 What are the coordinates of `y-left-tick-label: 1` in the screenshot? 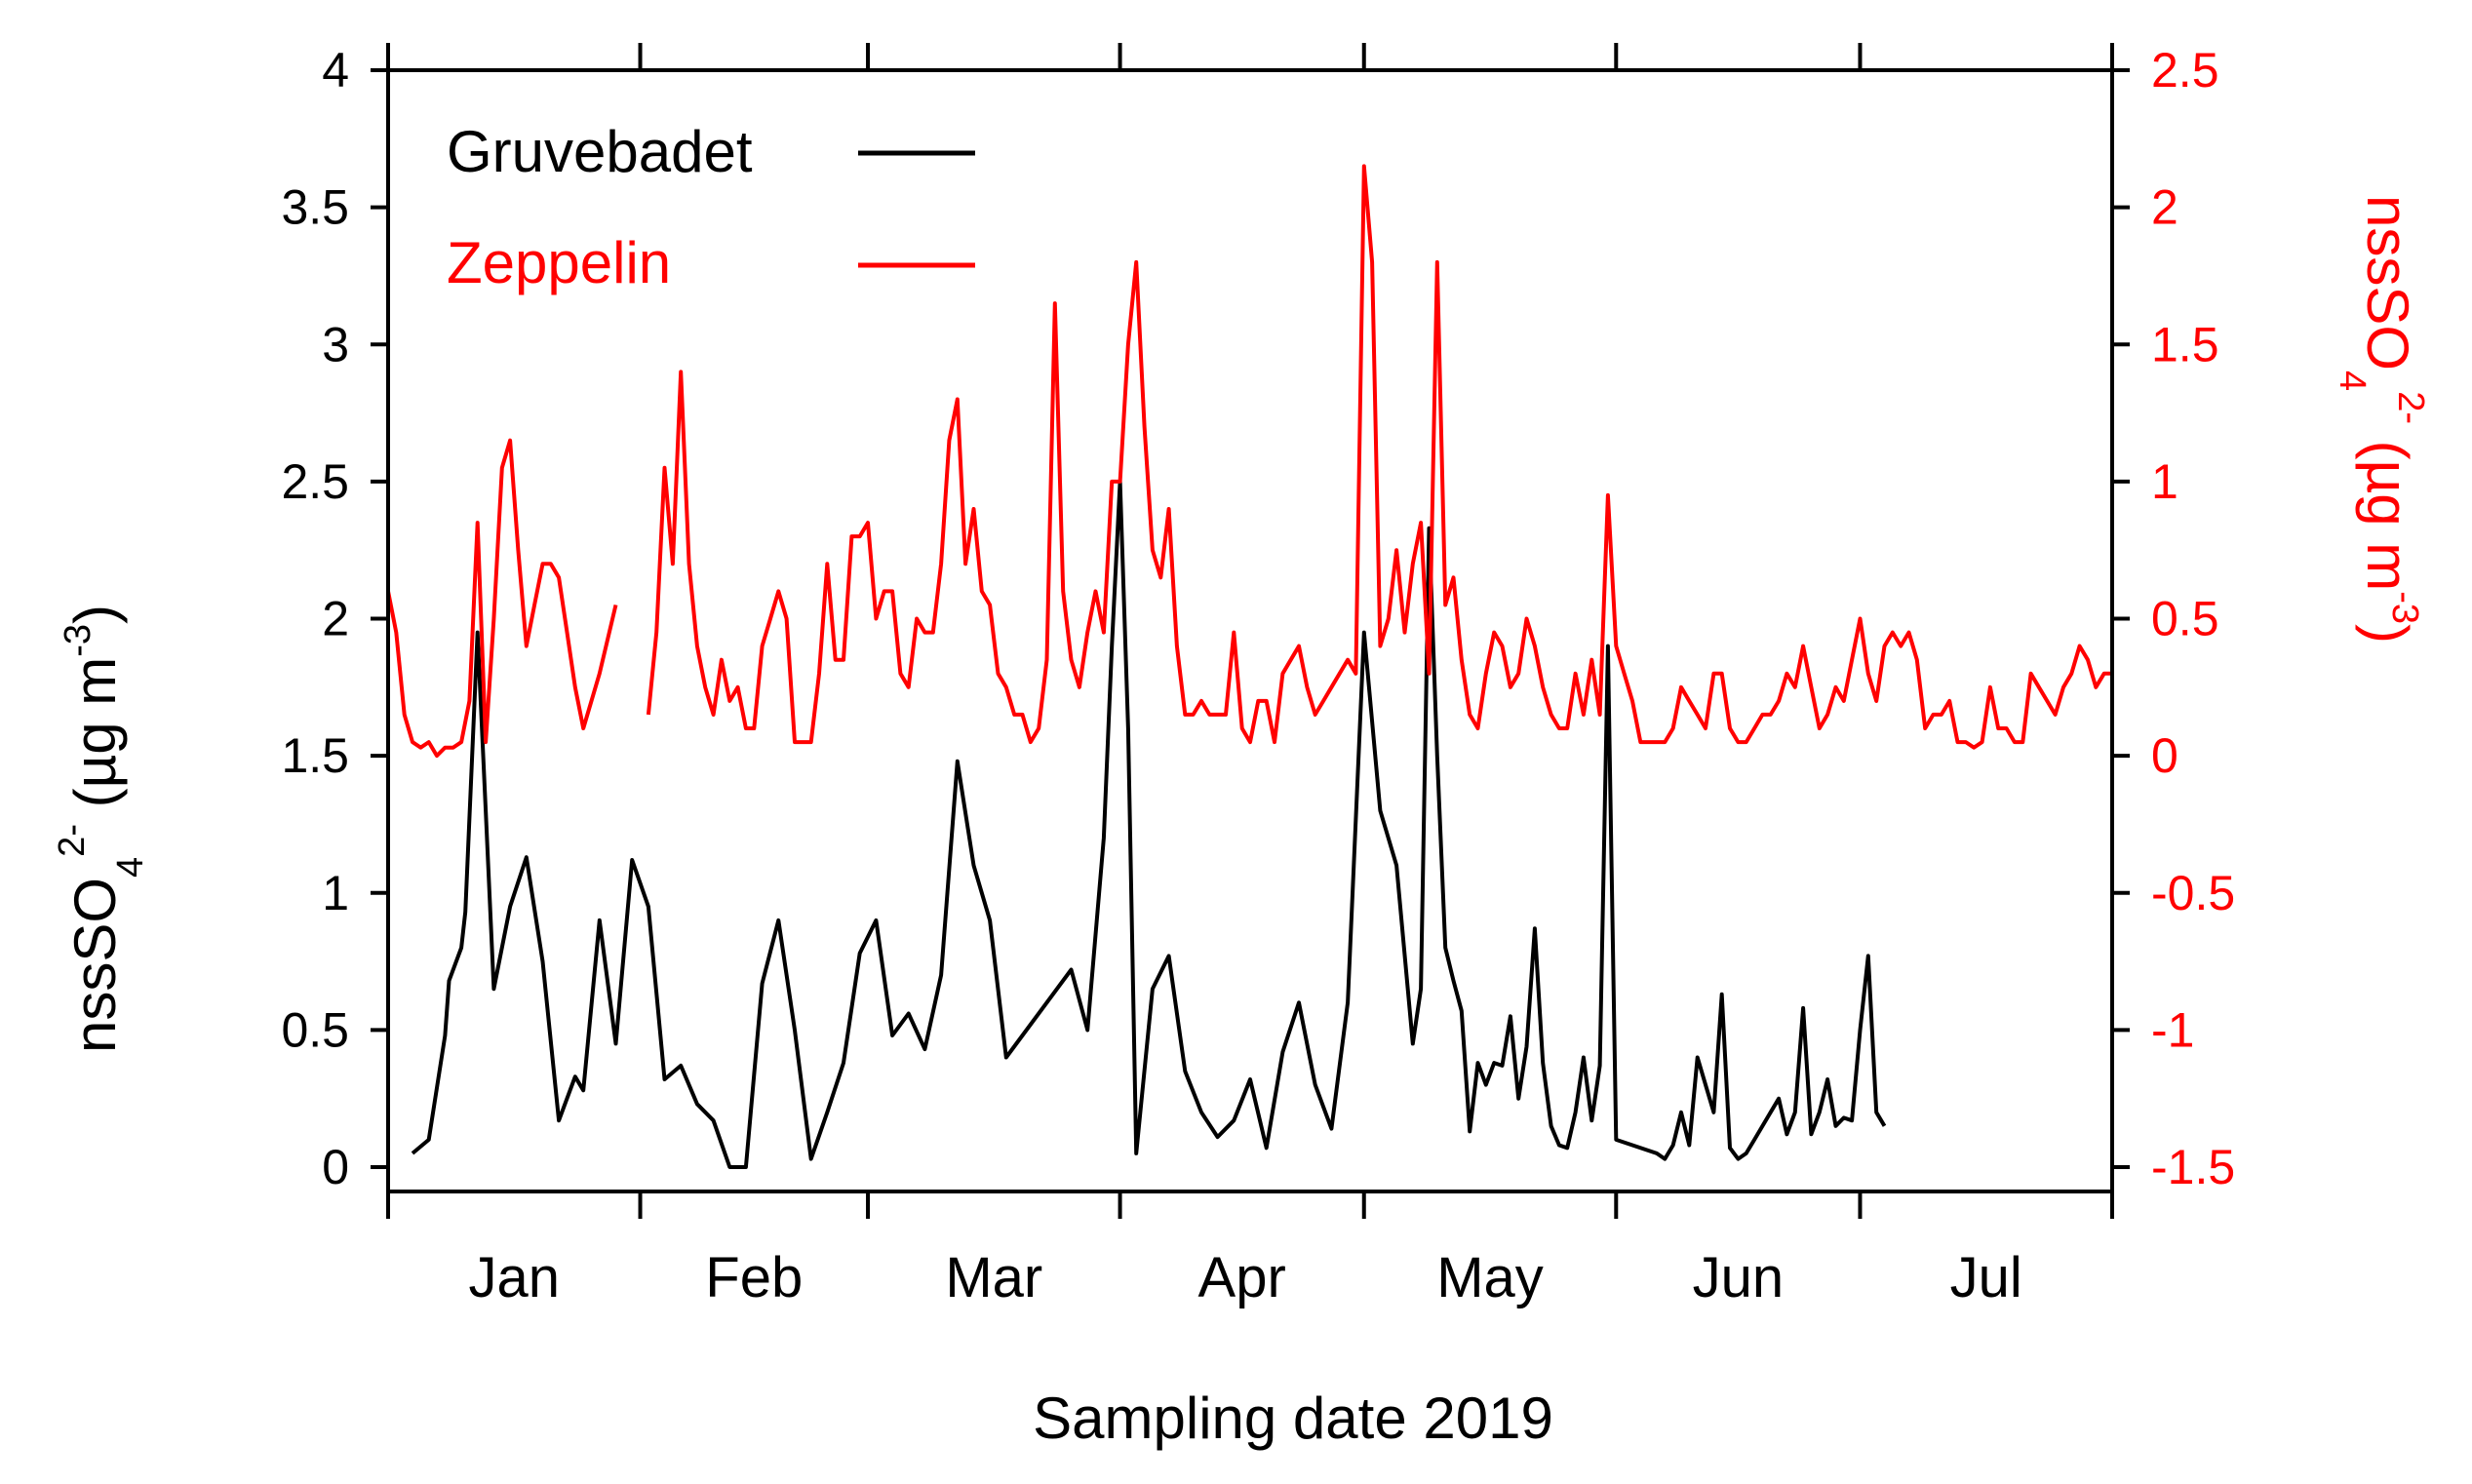 It's located at (335, 893).